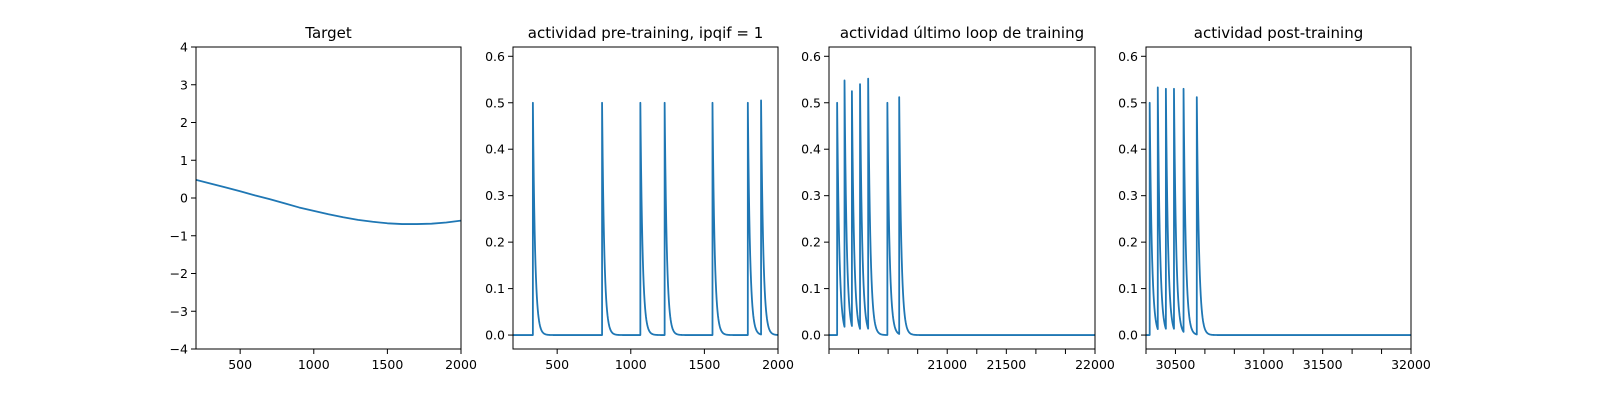  I want to click on x-tick-label: 31500, so click(1323, 364).